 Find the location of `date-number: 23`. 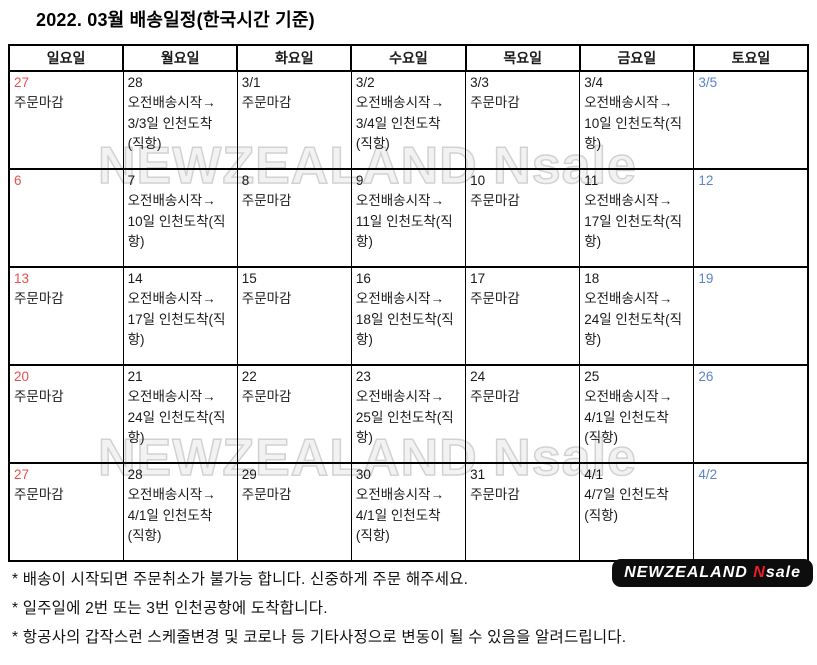

date-number: 23 is located at coordinates (363, 376).